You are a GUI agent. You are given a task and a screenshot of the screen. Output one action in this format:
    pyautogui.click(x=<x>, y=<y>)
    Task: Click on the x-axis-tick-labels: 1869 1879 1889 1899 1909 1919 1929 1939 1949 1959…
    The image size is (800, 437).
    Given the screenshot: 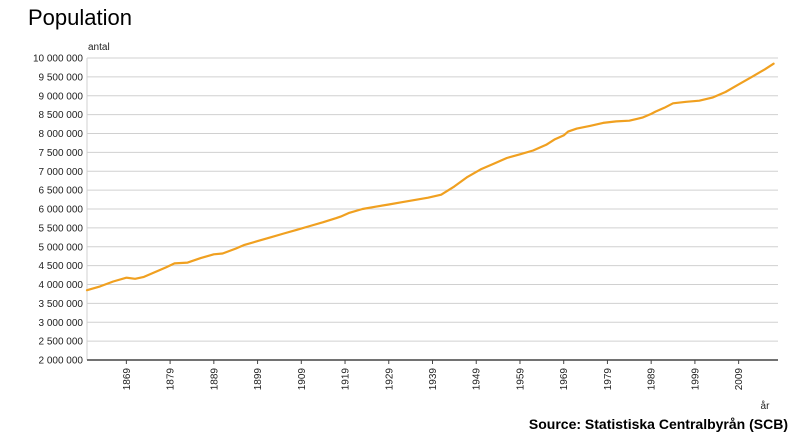 What is the action you would take?
    pyautogui.click(x=433, y=375)
    